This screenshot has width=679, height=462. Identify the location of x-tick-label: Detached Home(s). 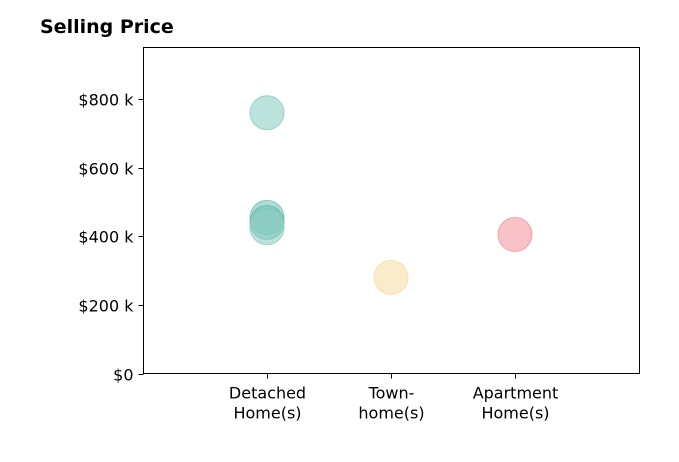
(267, 403).